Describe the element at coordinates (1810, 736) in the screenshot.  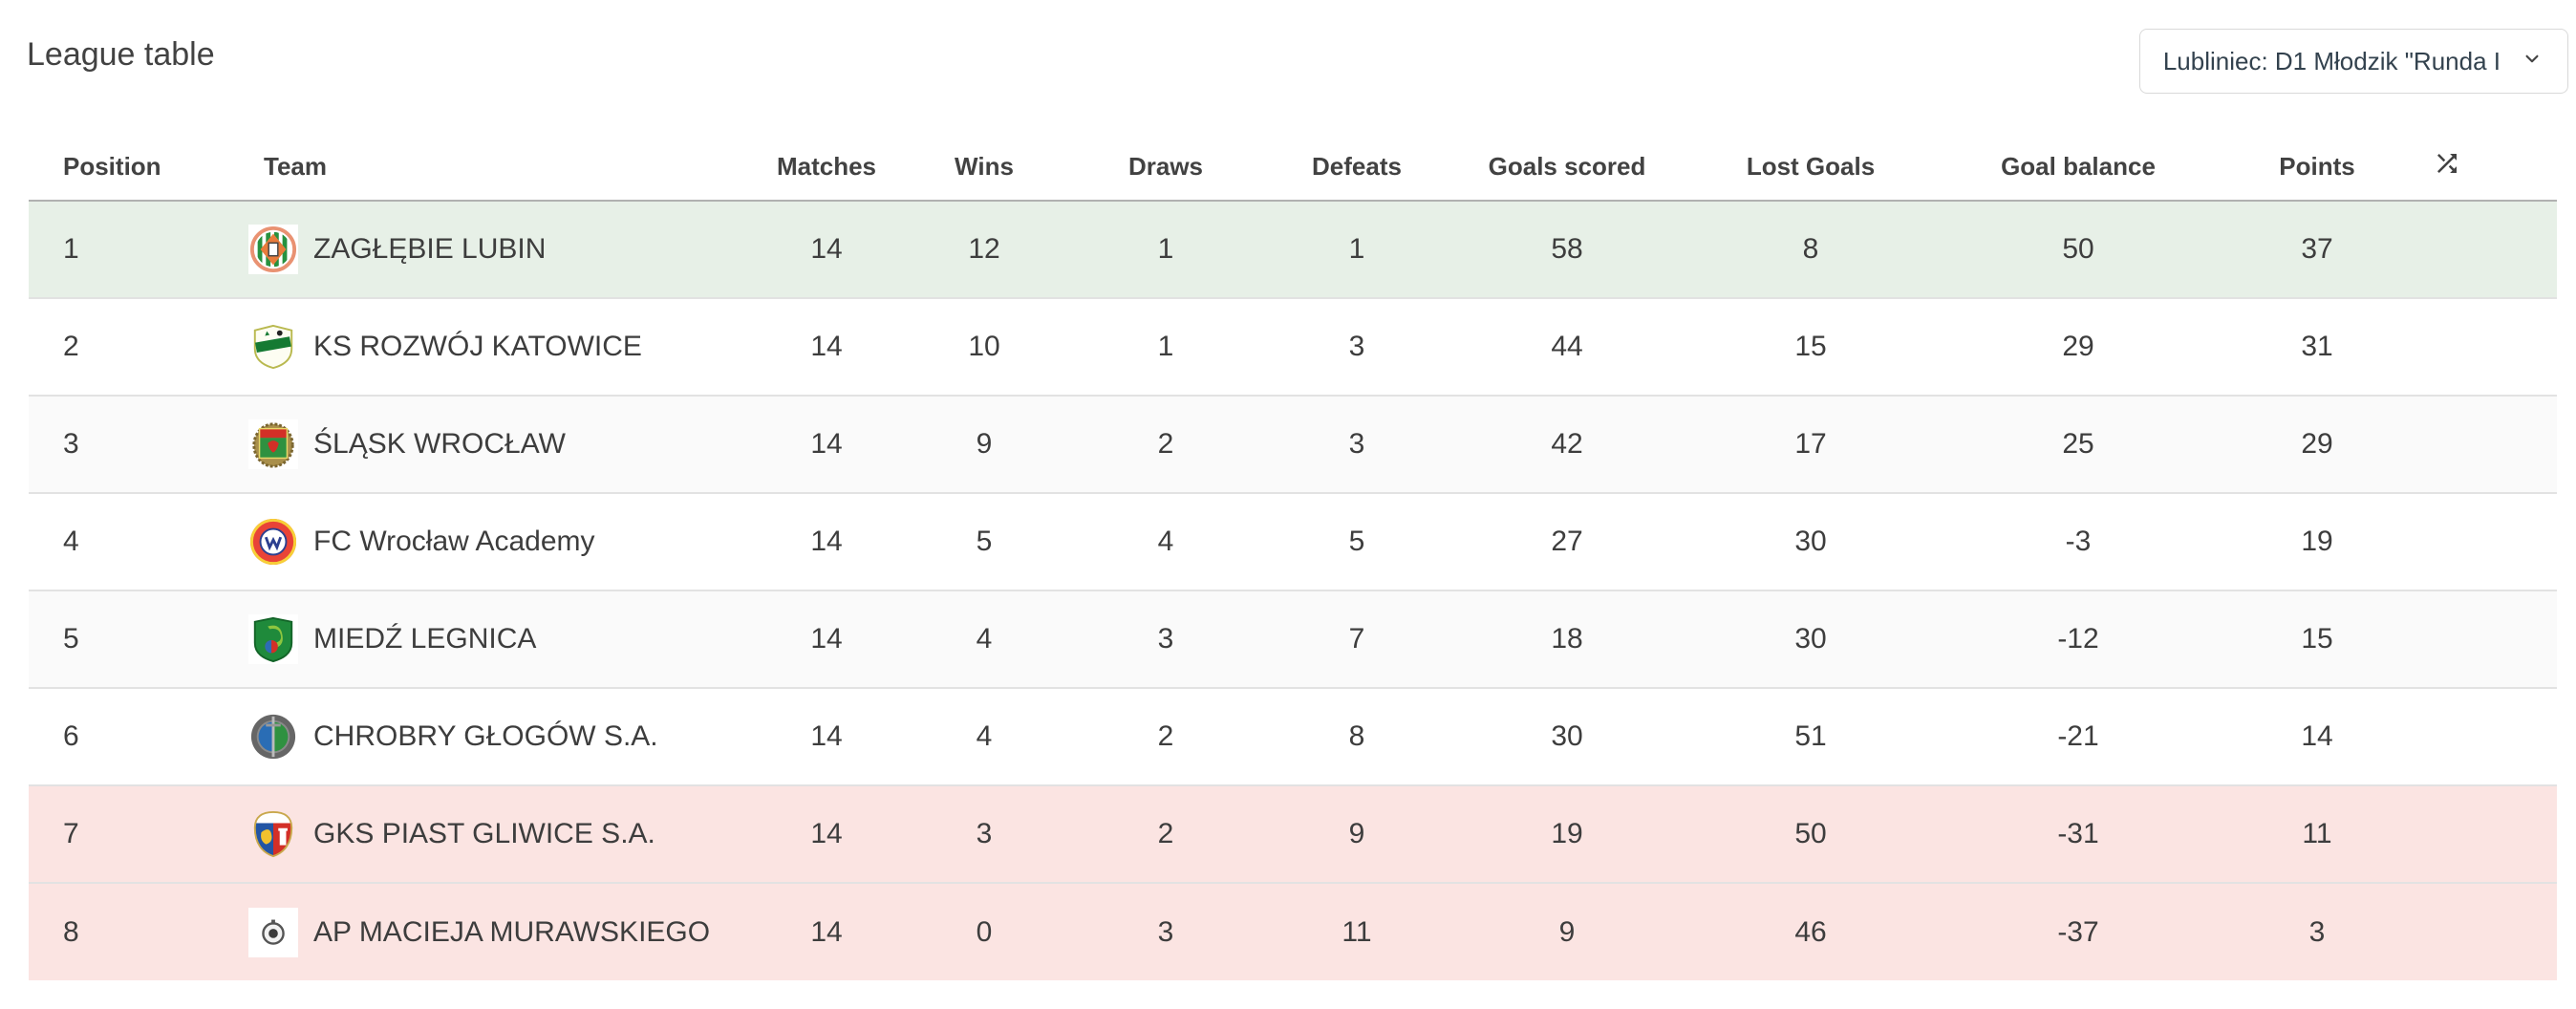
I see `lost-goals-cell: 51` at that location.